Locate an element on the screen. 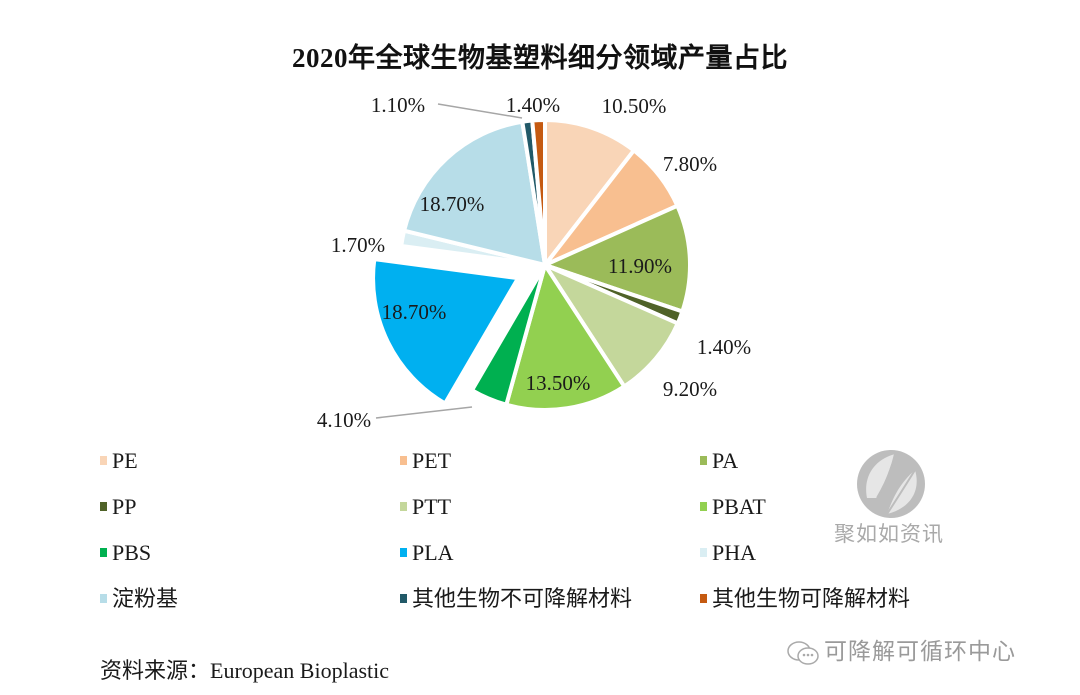 This screenshot has width=1080, height=695. legend-item: PLA is located at coordinates (427, 553).